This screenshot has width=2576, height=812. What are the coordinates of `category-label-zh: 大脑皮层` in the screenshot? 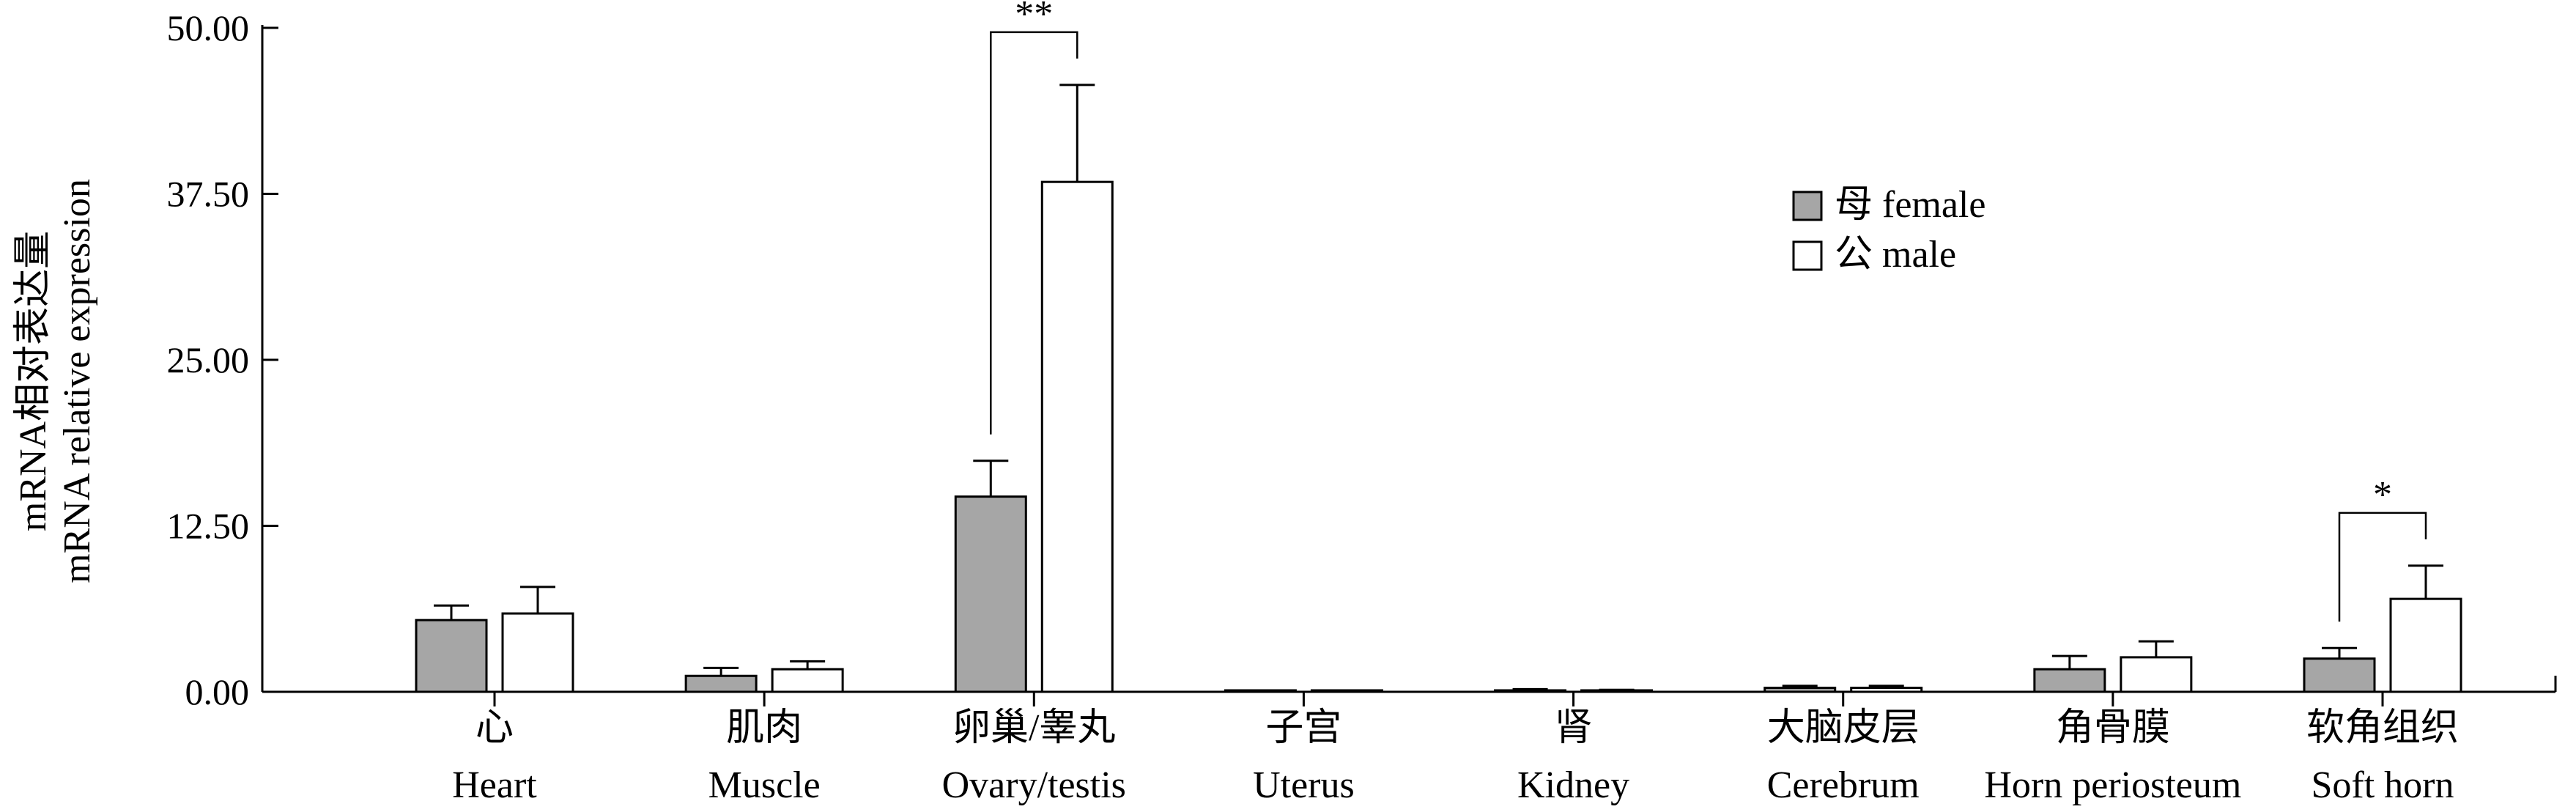 It's located at (1843, 728).